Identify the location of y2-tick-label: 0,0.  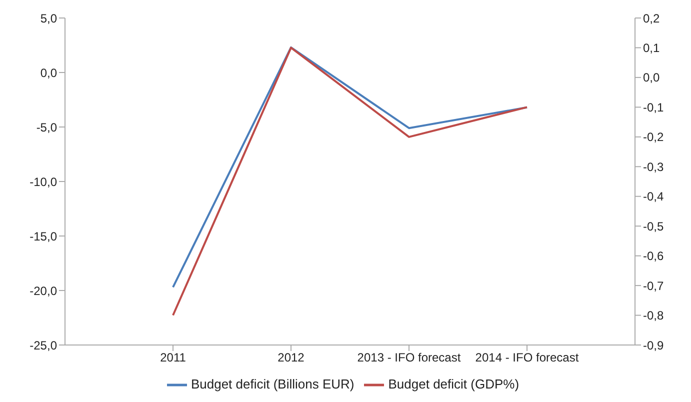
(651, 77).